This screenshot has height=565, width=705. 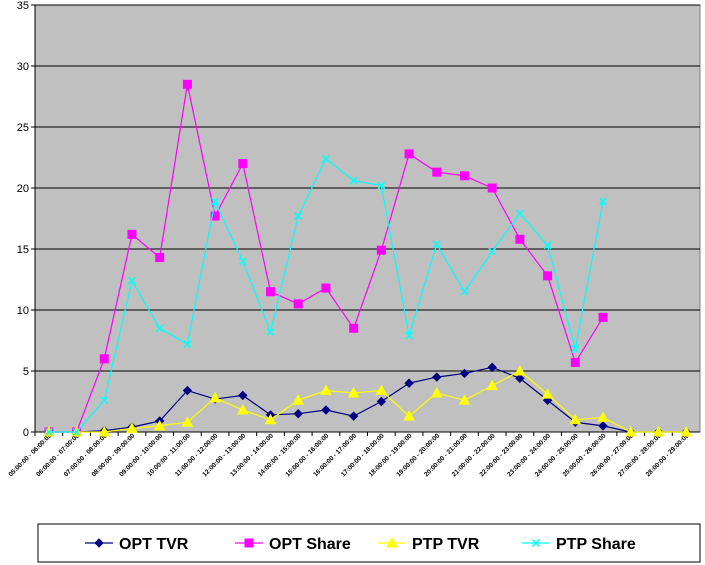 I want to click on legend-label-opt-tvr: OPT TVR, so click(x=154, y=544).